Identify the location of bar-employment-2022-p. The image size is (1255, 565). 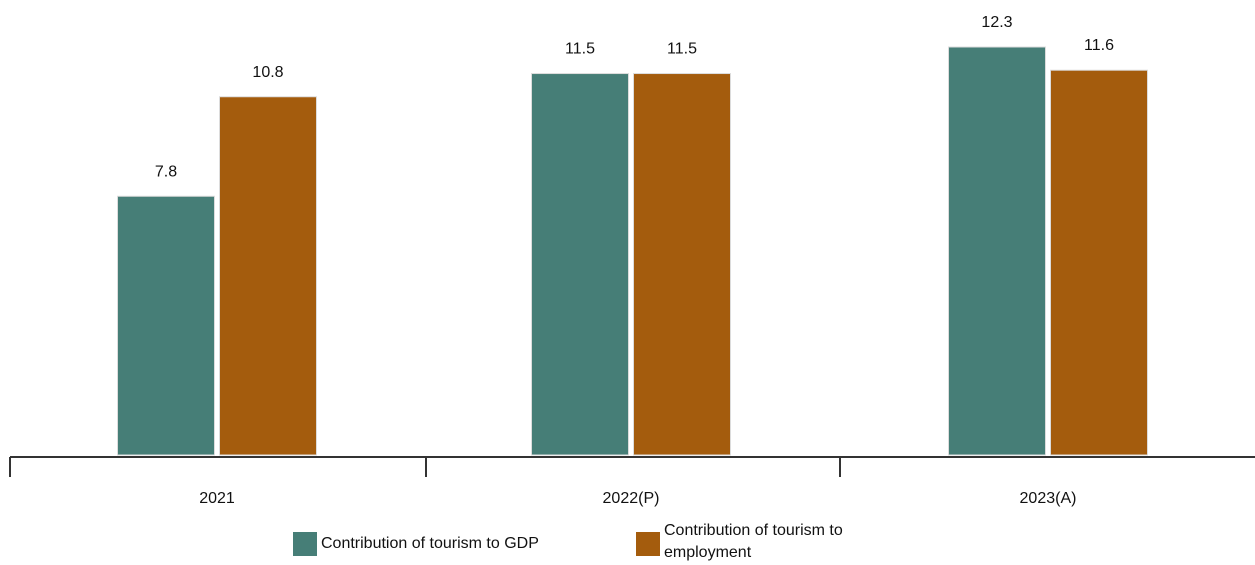
(682, 264).